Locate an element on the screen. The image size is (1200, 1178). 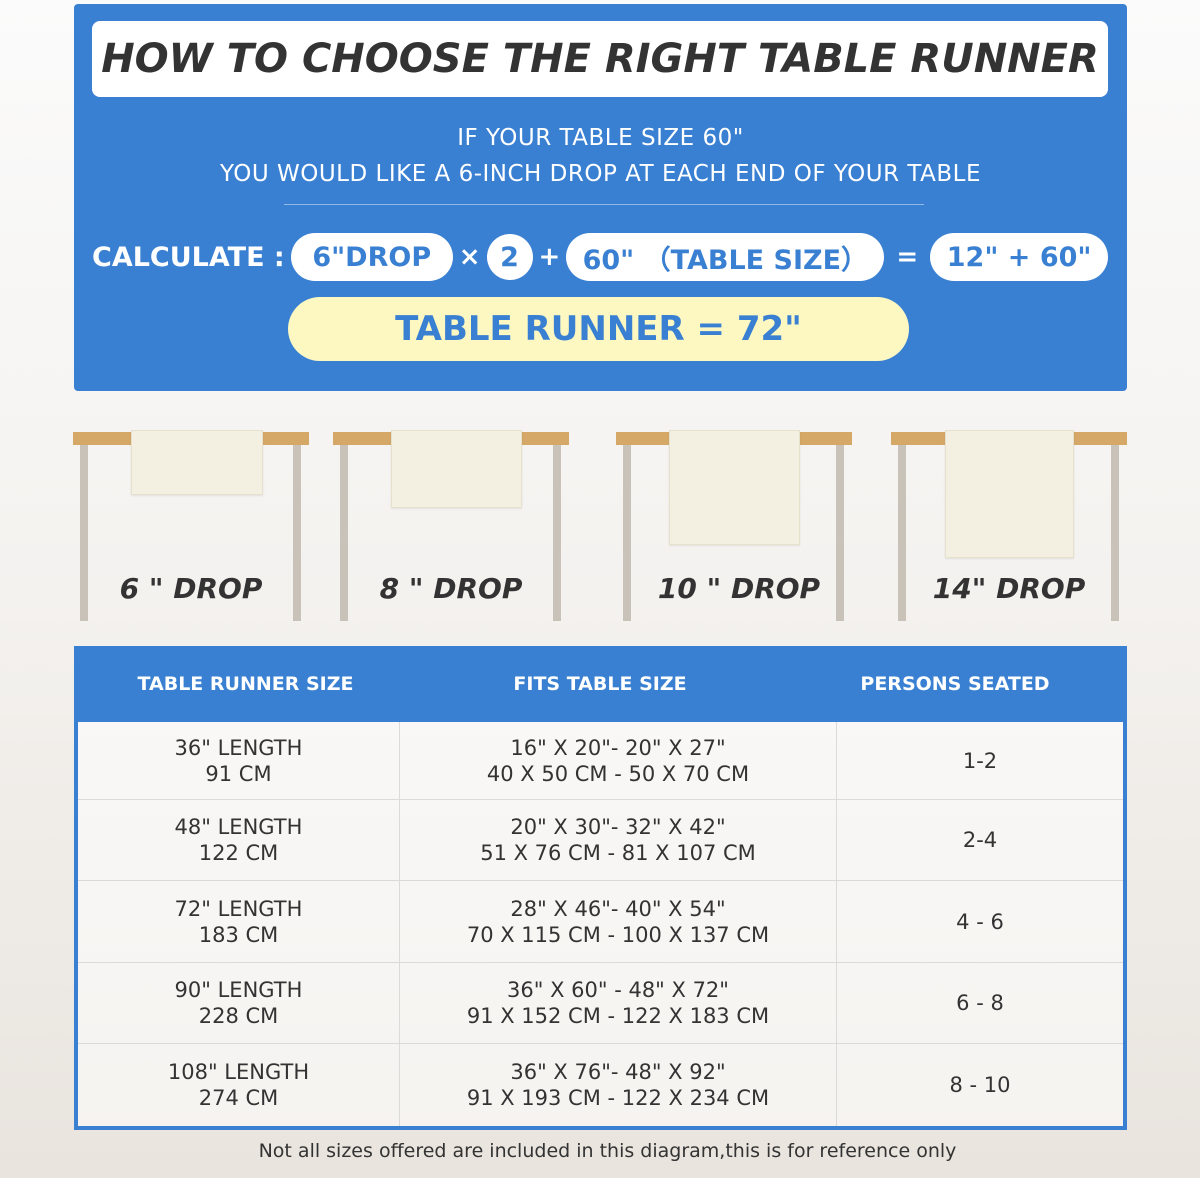
header-fits-table-size: FITS TABLE SIZE is located at coordinates (600, 684).